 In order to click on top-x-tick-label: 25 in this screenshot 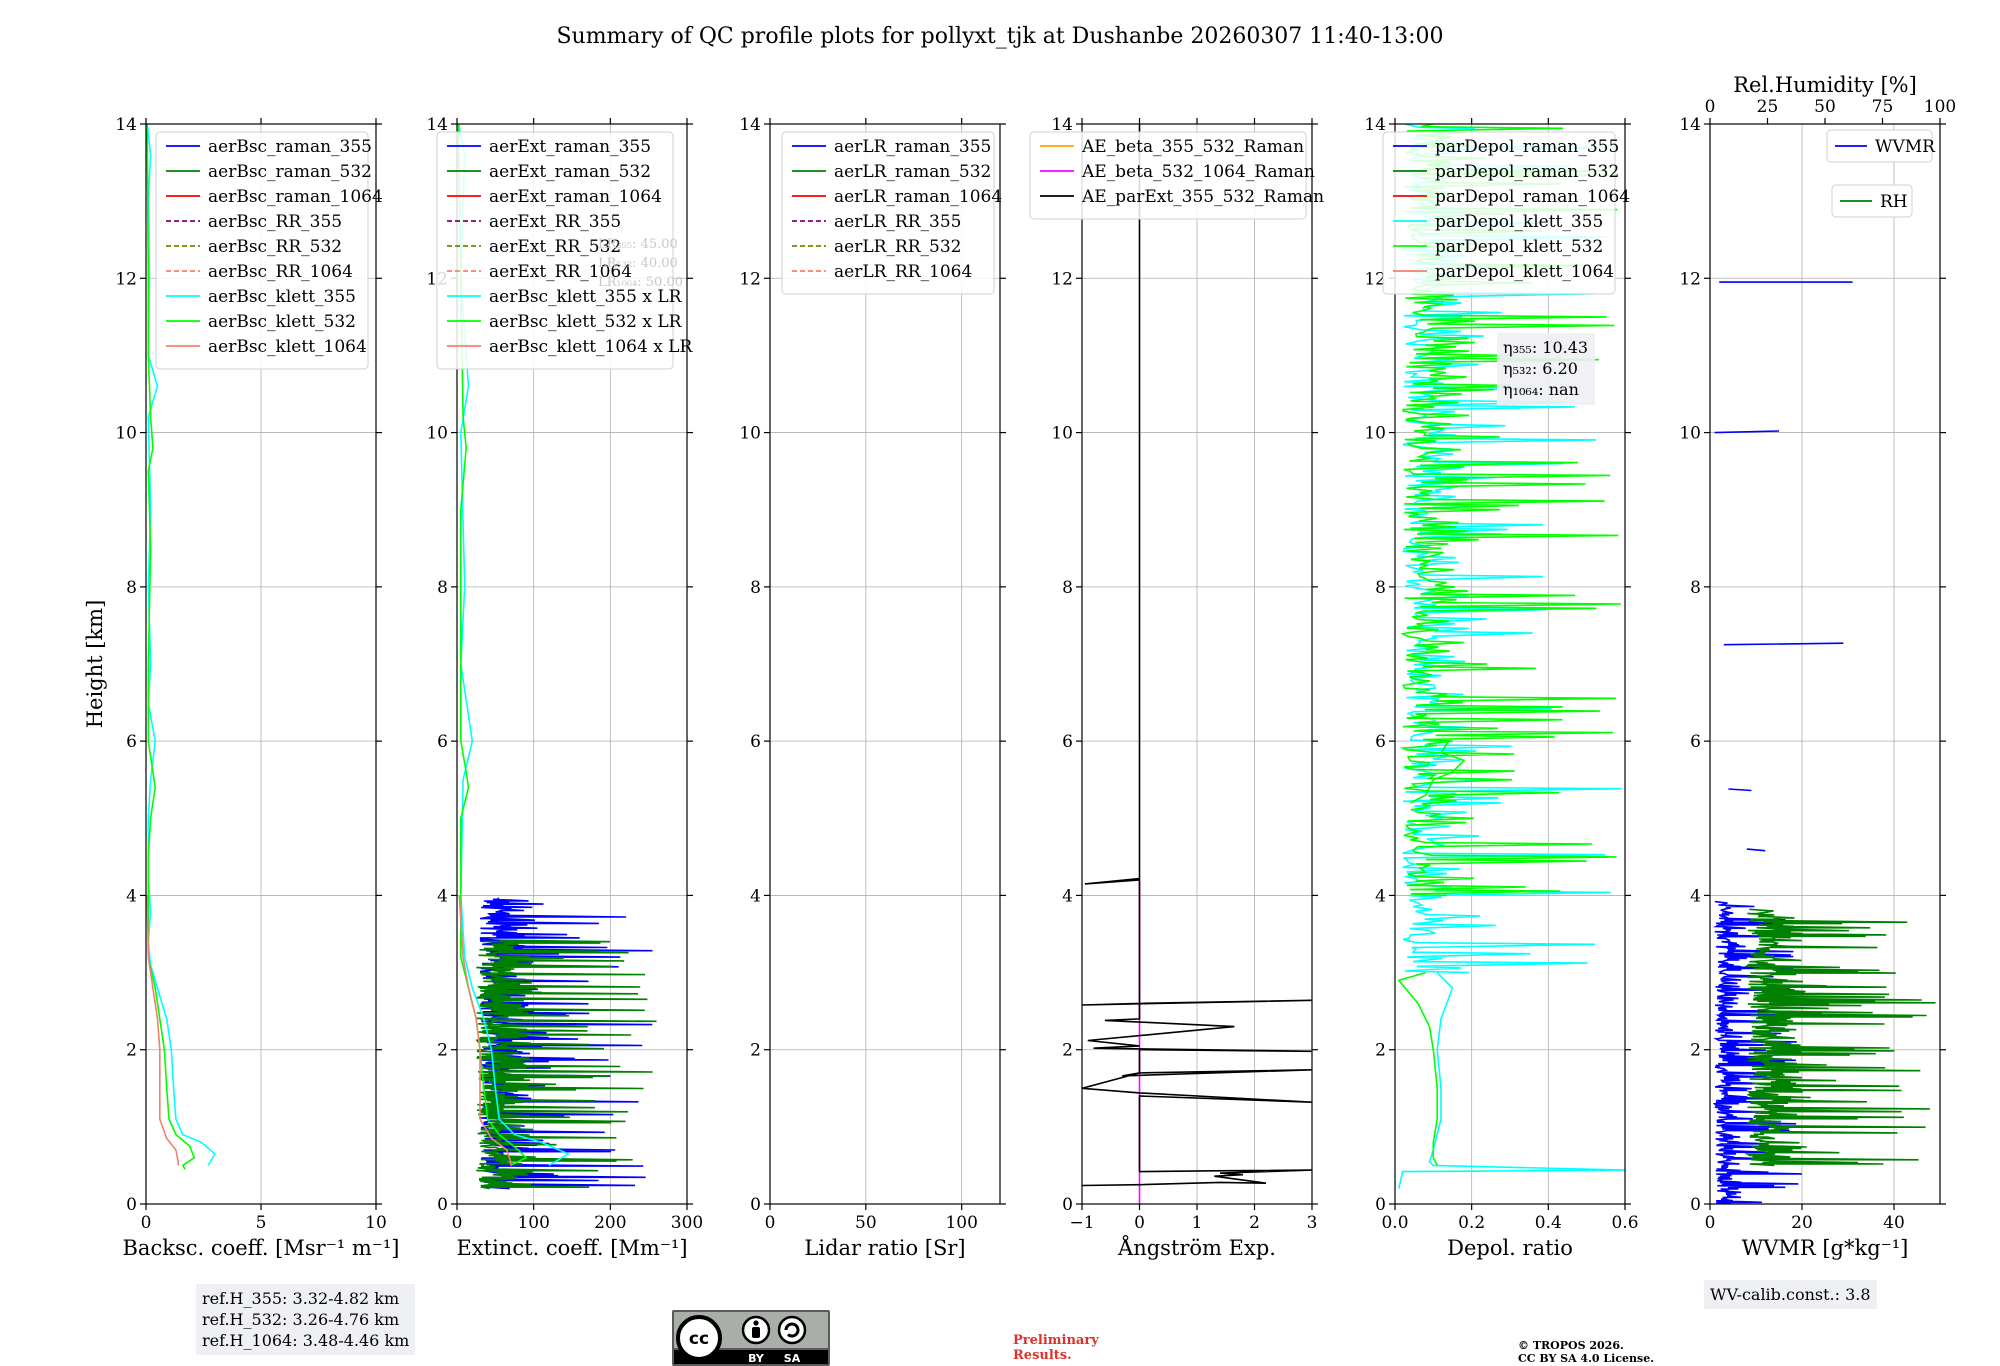, I will do `click(1768, 107)`.